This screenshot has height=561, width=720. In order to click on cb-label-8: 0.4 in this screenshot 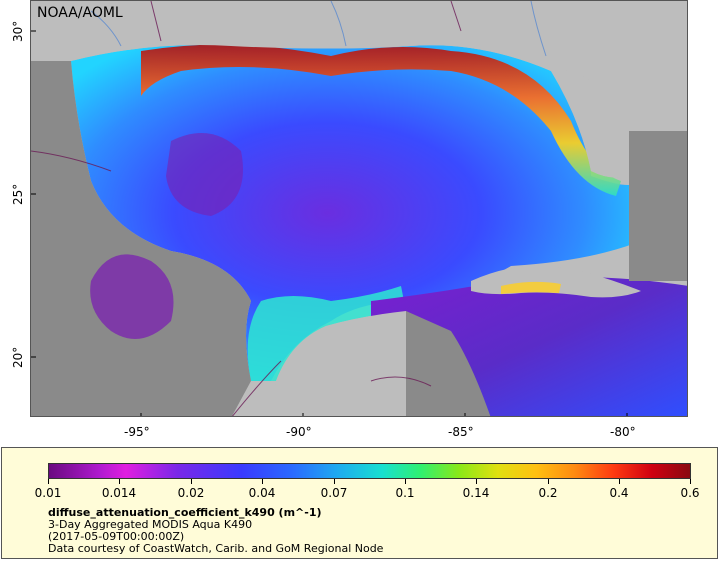, I will do `click(619, 493)`.